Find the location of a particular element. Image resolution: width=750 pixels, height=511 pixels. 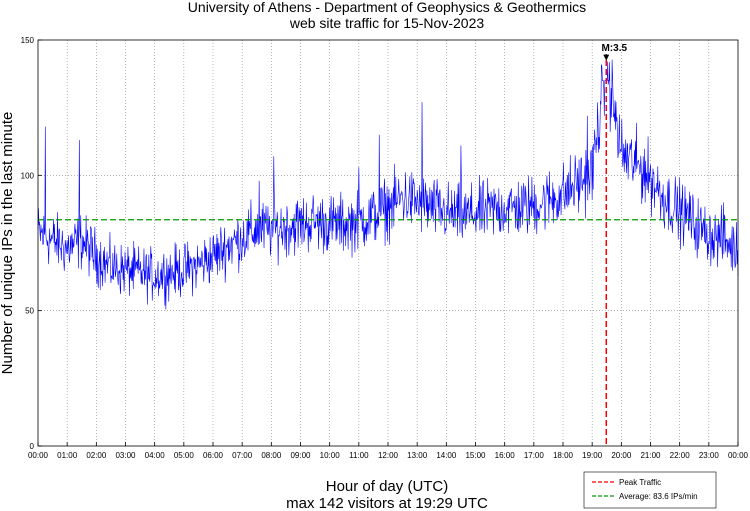

x-tick-label: 10:00 is located at coordinates (330, 455).